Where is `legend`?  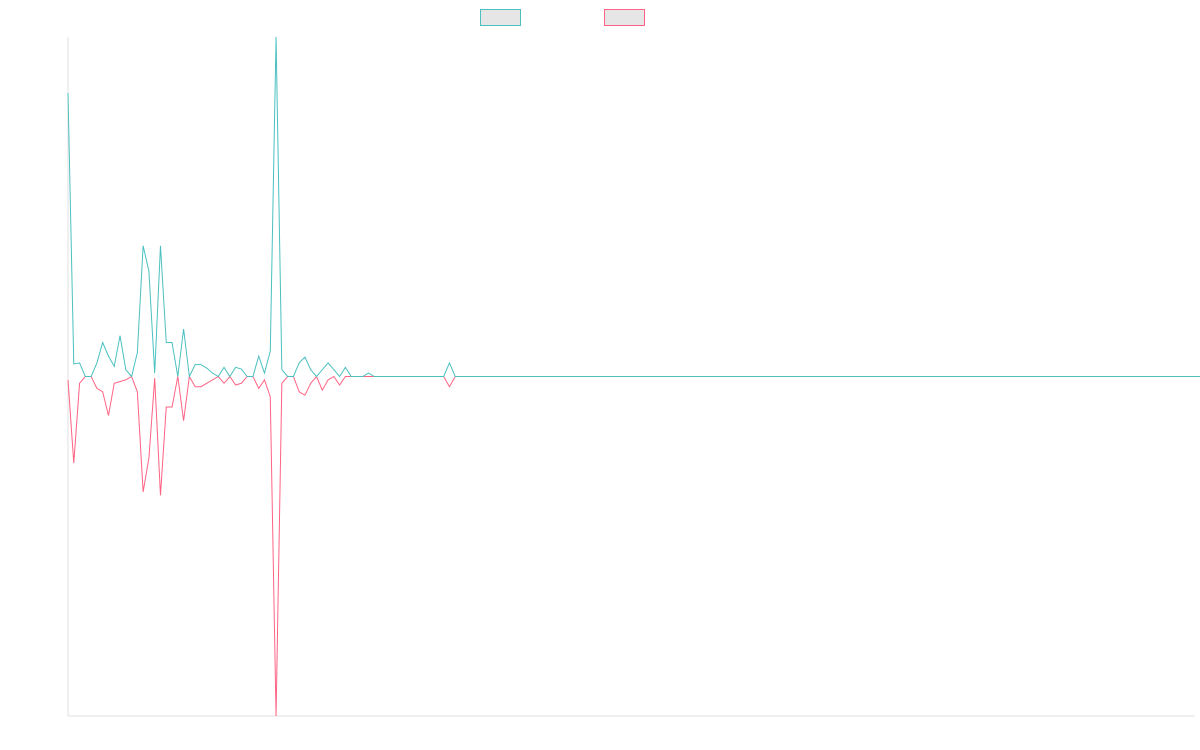
legend is located at coordinates (562, 17).